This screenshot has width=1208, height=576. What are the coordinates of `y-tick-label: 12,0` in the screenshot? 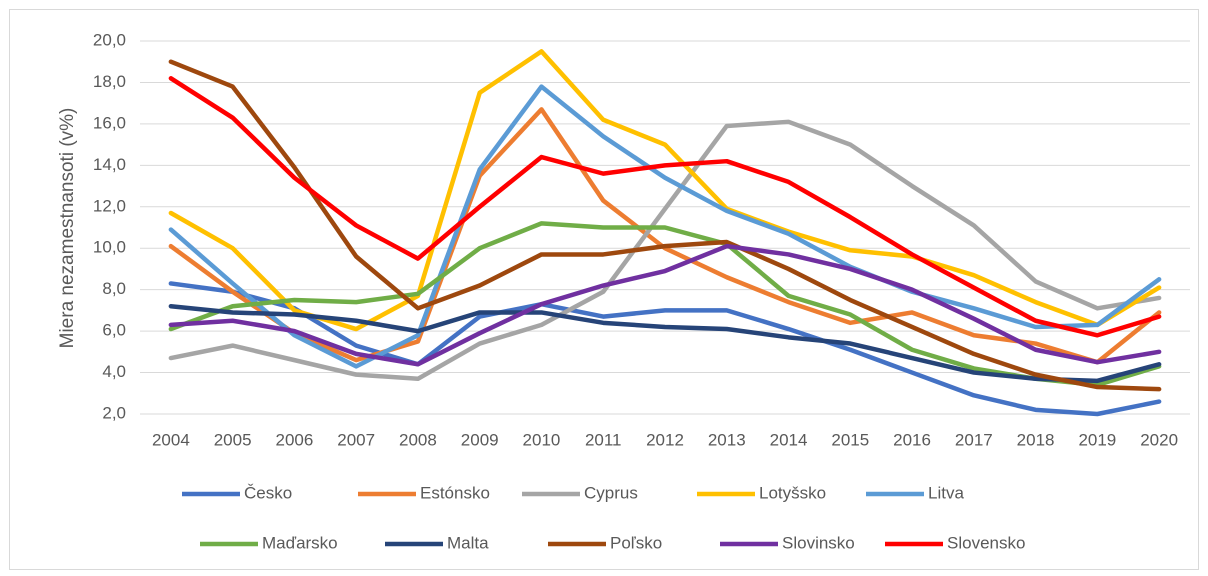 It's located at (109, 205).